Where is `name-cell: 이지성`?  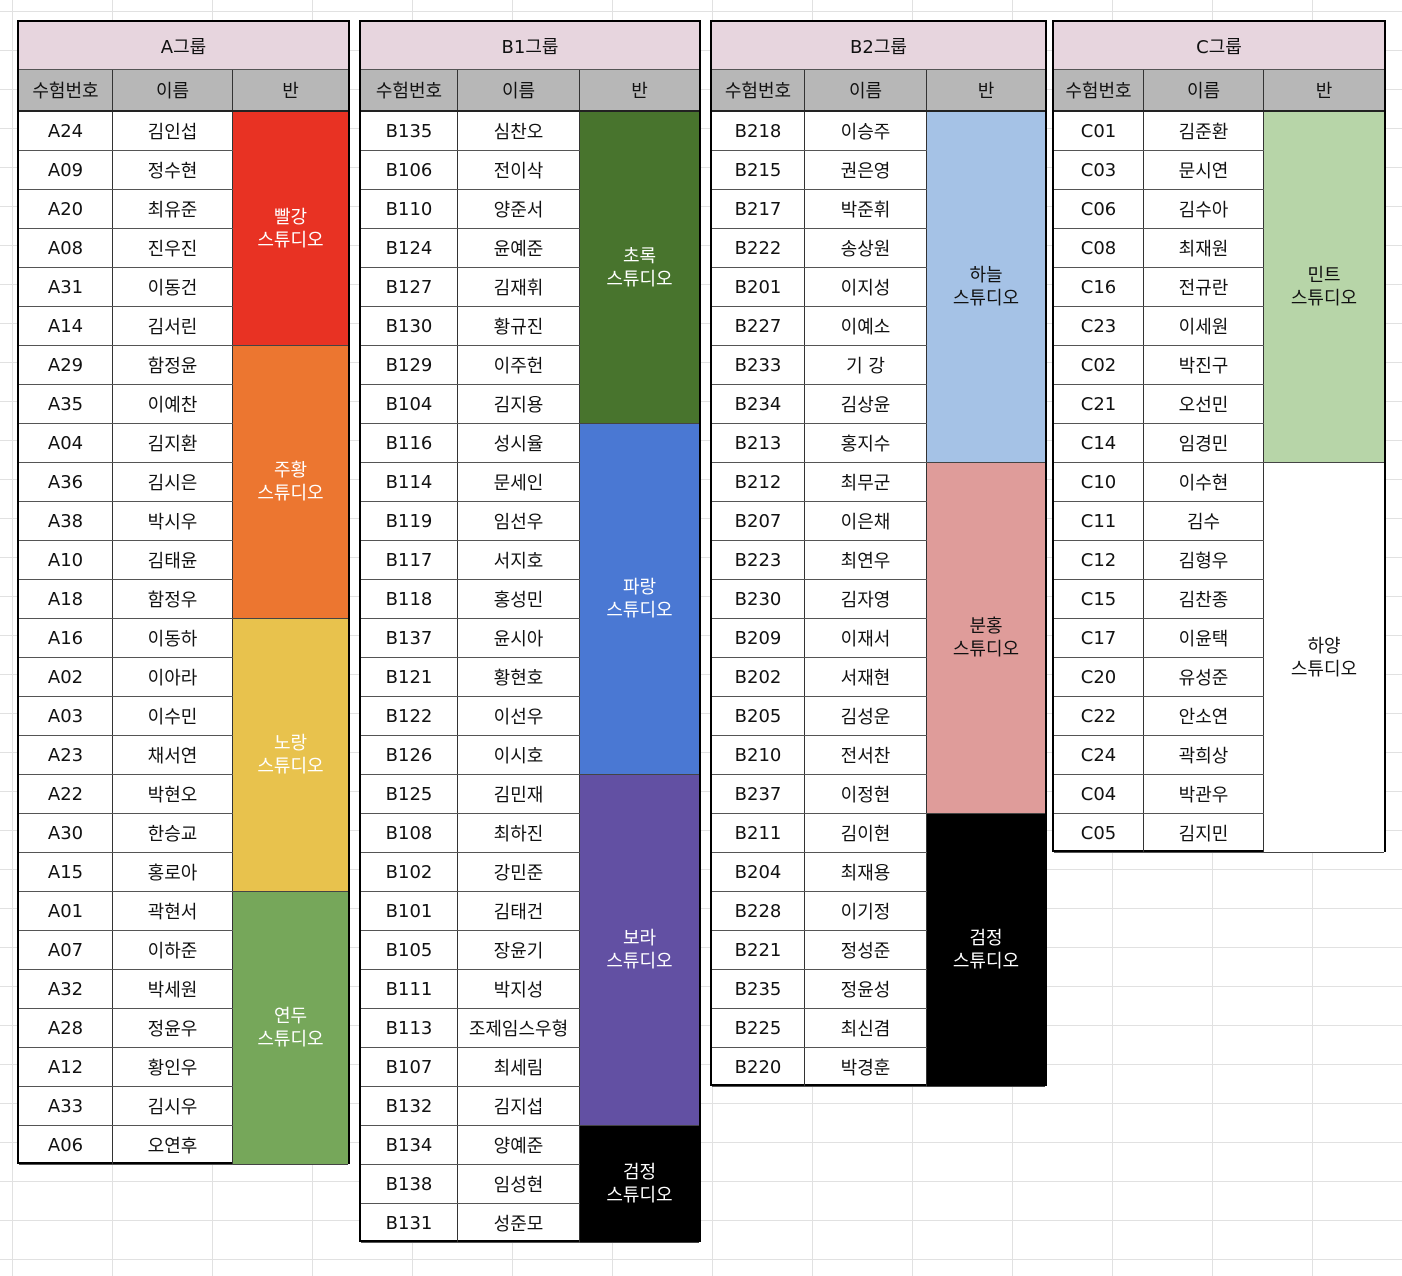 name-cell: 이지성 is located at coordinates (866, 287).